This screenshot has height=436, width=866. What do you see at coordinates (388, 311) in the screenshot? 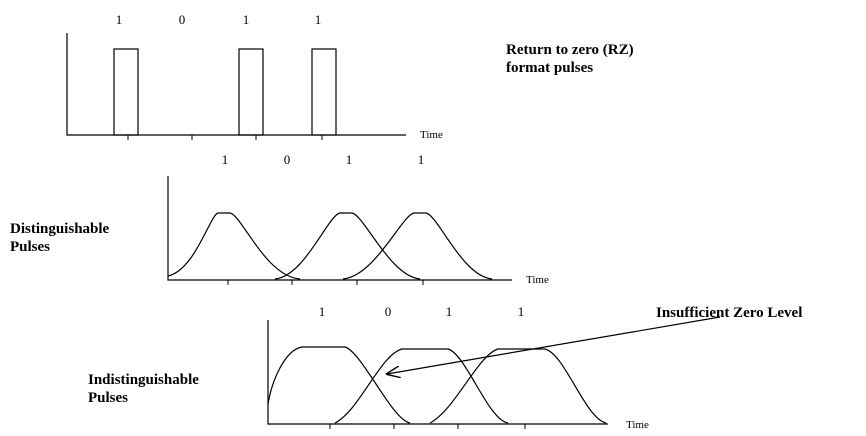
I see `indist-bit-2: 0` at bounding box center [388, 311].